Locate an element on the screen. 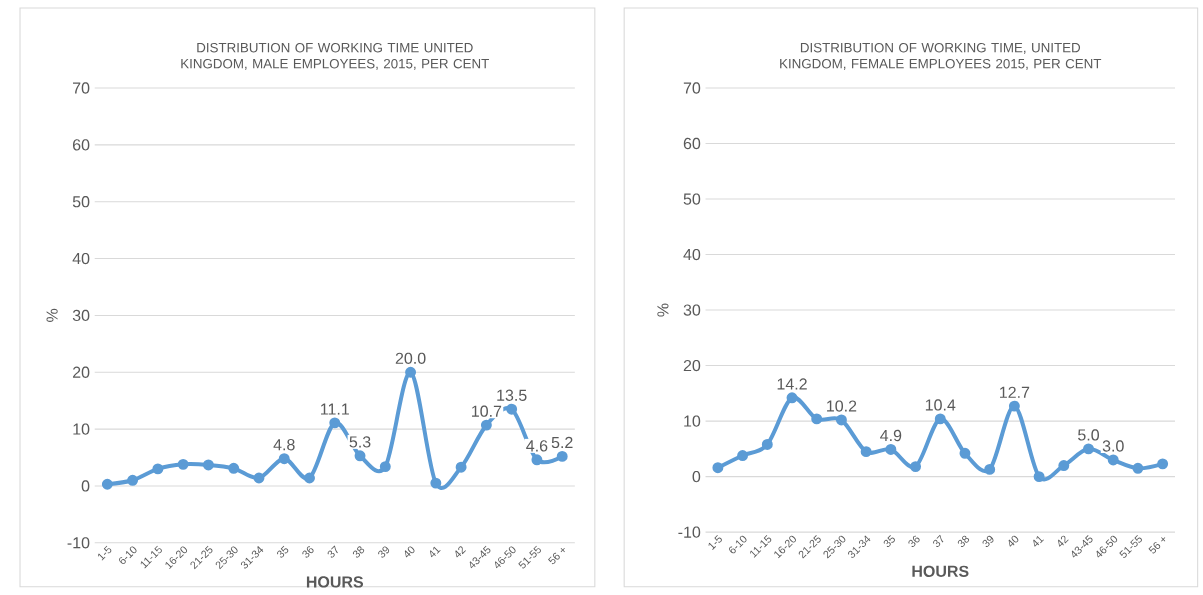 The image size is (1203, 595). data-label: 11.1 is located at coordinates (335, 409).